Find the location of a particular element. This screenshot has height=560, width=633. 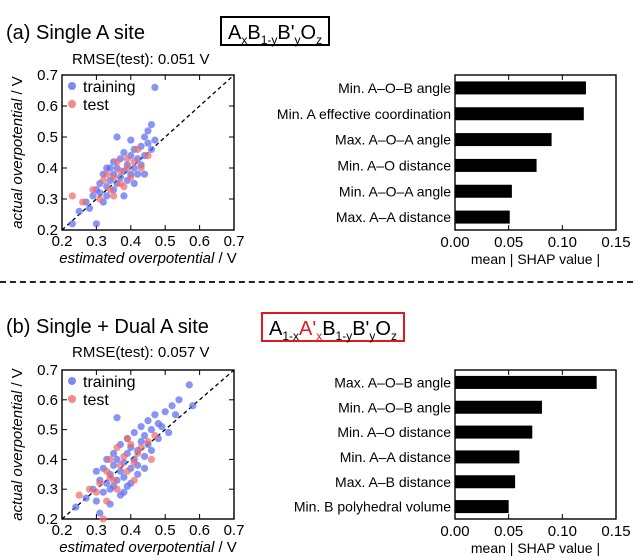

category-label: Max. A–O–A angle is located at coordinates (393, 140).